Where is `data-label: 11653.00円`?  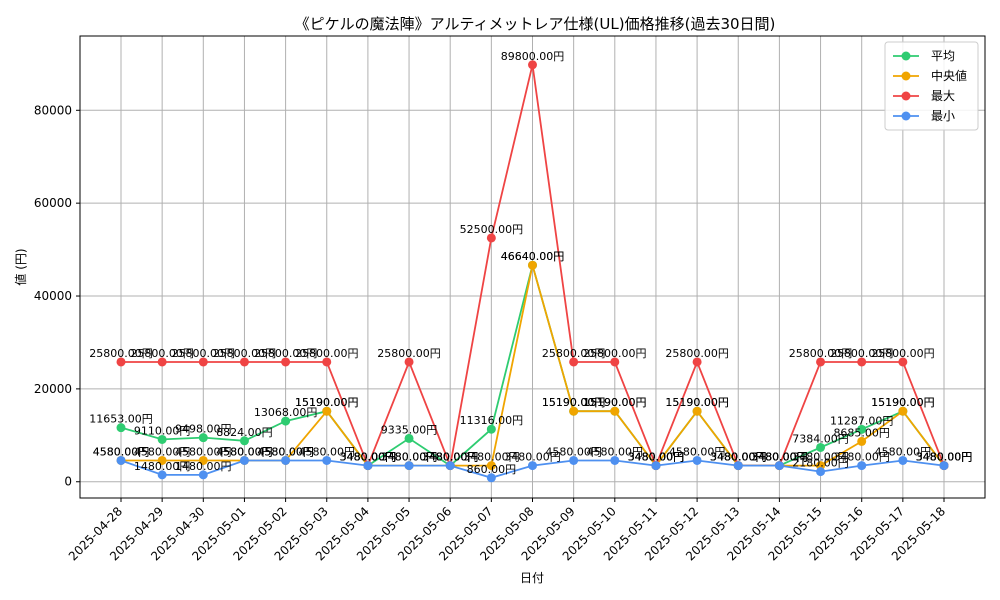
data-label: 11653.00円 is located at coordinates (121, 419).